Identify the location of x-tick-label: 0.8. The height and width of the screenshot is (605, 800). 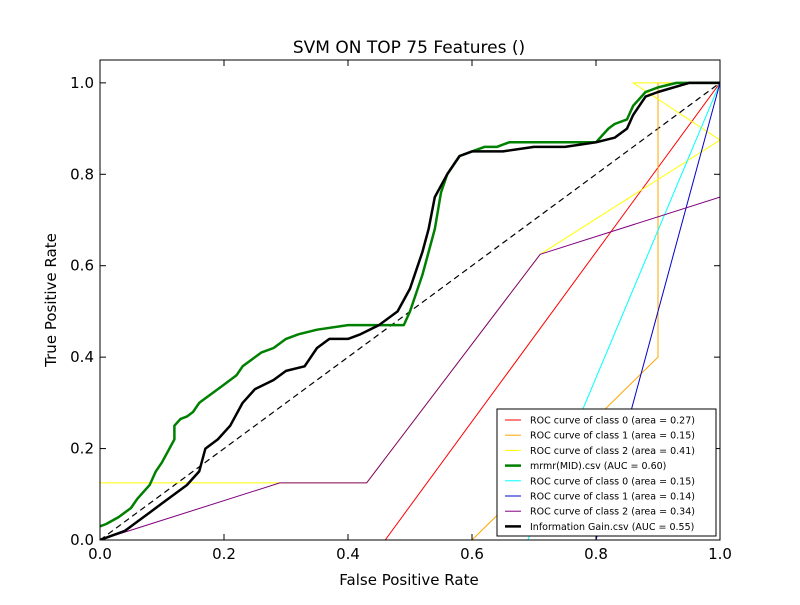
(596, 554).